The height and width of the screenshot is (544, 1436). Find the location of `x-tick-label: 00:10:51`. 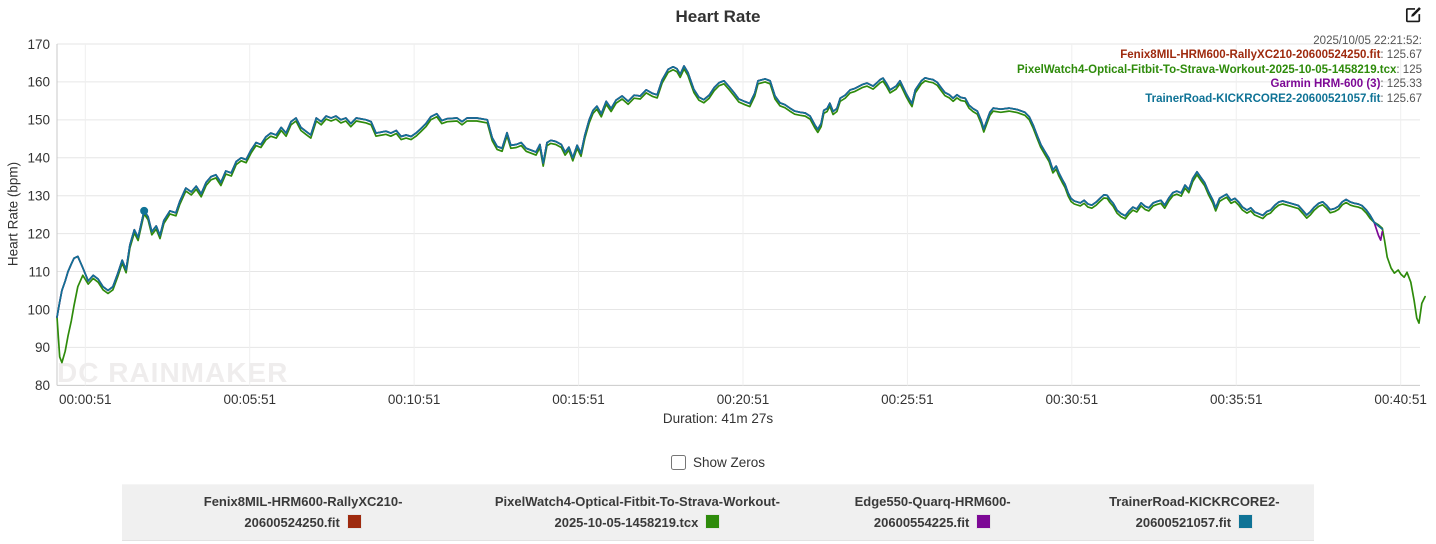

x-tick-label: 00:10:51 is located at coordinates (414, 399).